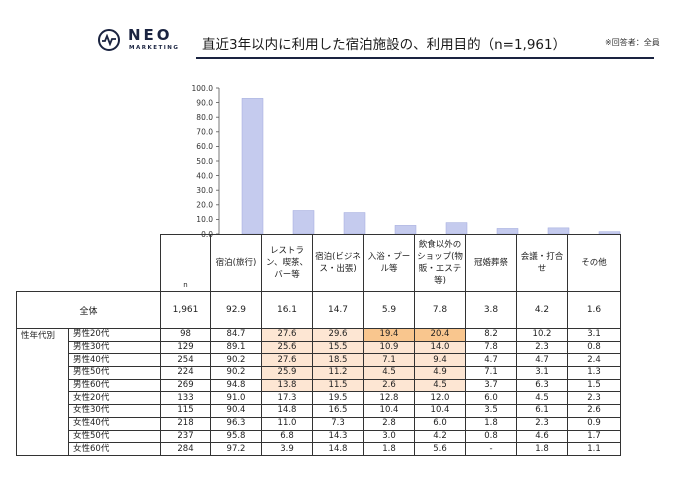 The height and width of the screenshot is (490, 683). What do you see at coordinates (594, 310) in the screenshot?
I see `total-value: 1.6` at bounding box center [594, 310].